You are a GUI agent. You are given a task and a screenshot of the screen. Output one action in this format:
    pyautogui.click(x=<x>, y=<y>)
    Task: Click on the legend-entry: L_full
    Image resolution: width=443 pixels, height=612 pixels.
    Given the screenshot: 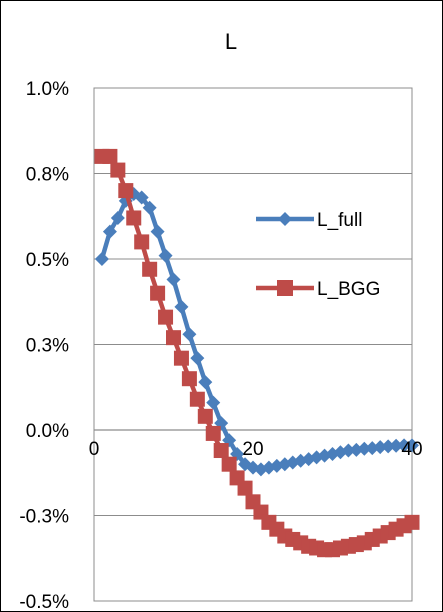 What is the action you would take?
    pyautogui.click(x=309, y=220)
    